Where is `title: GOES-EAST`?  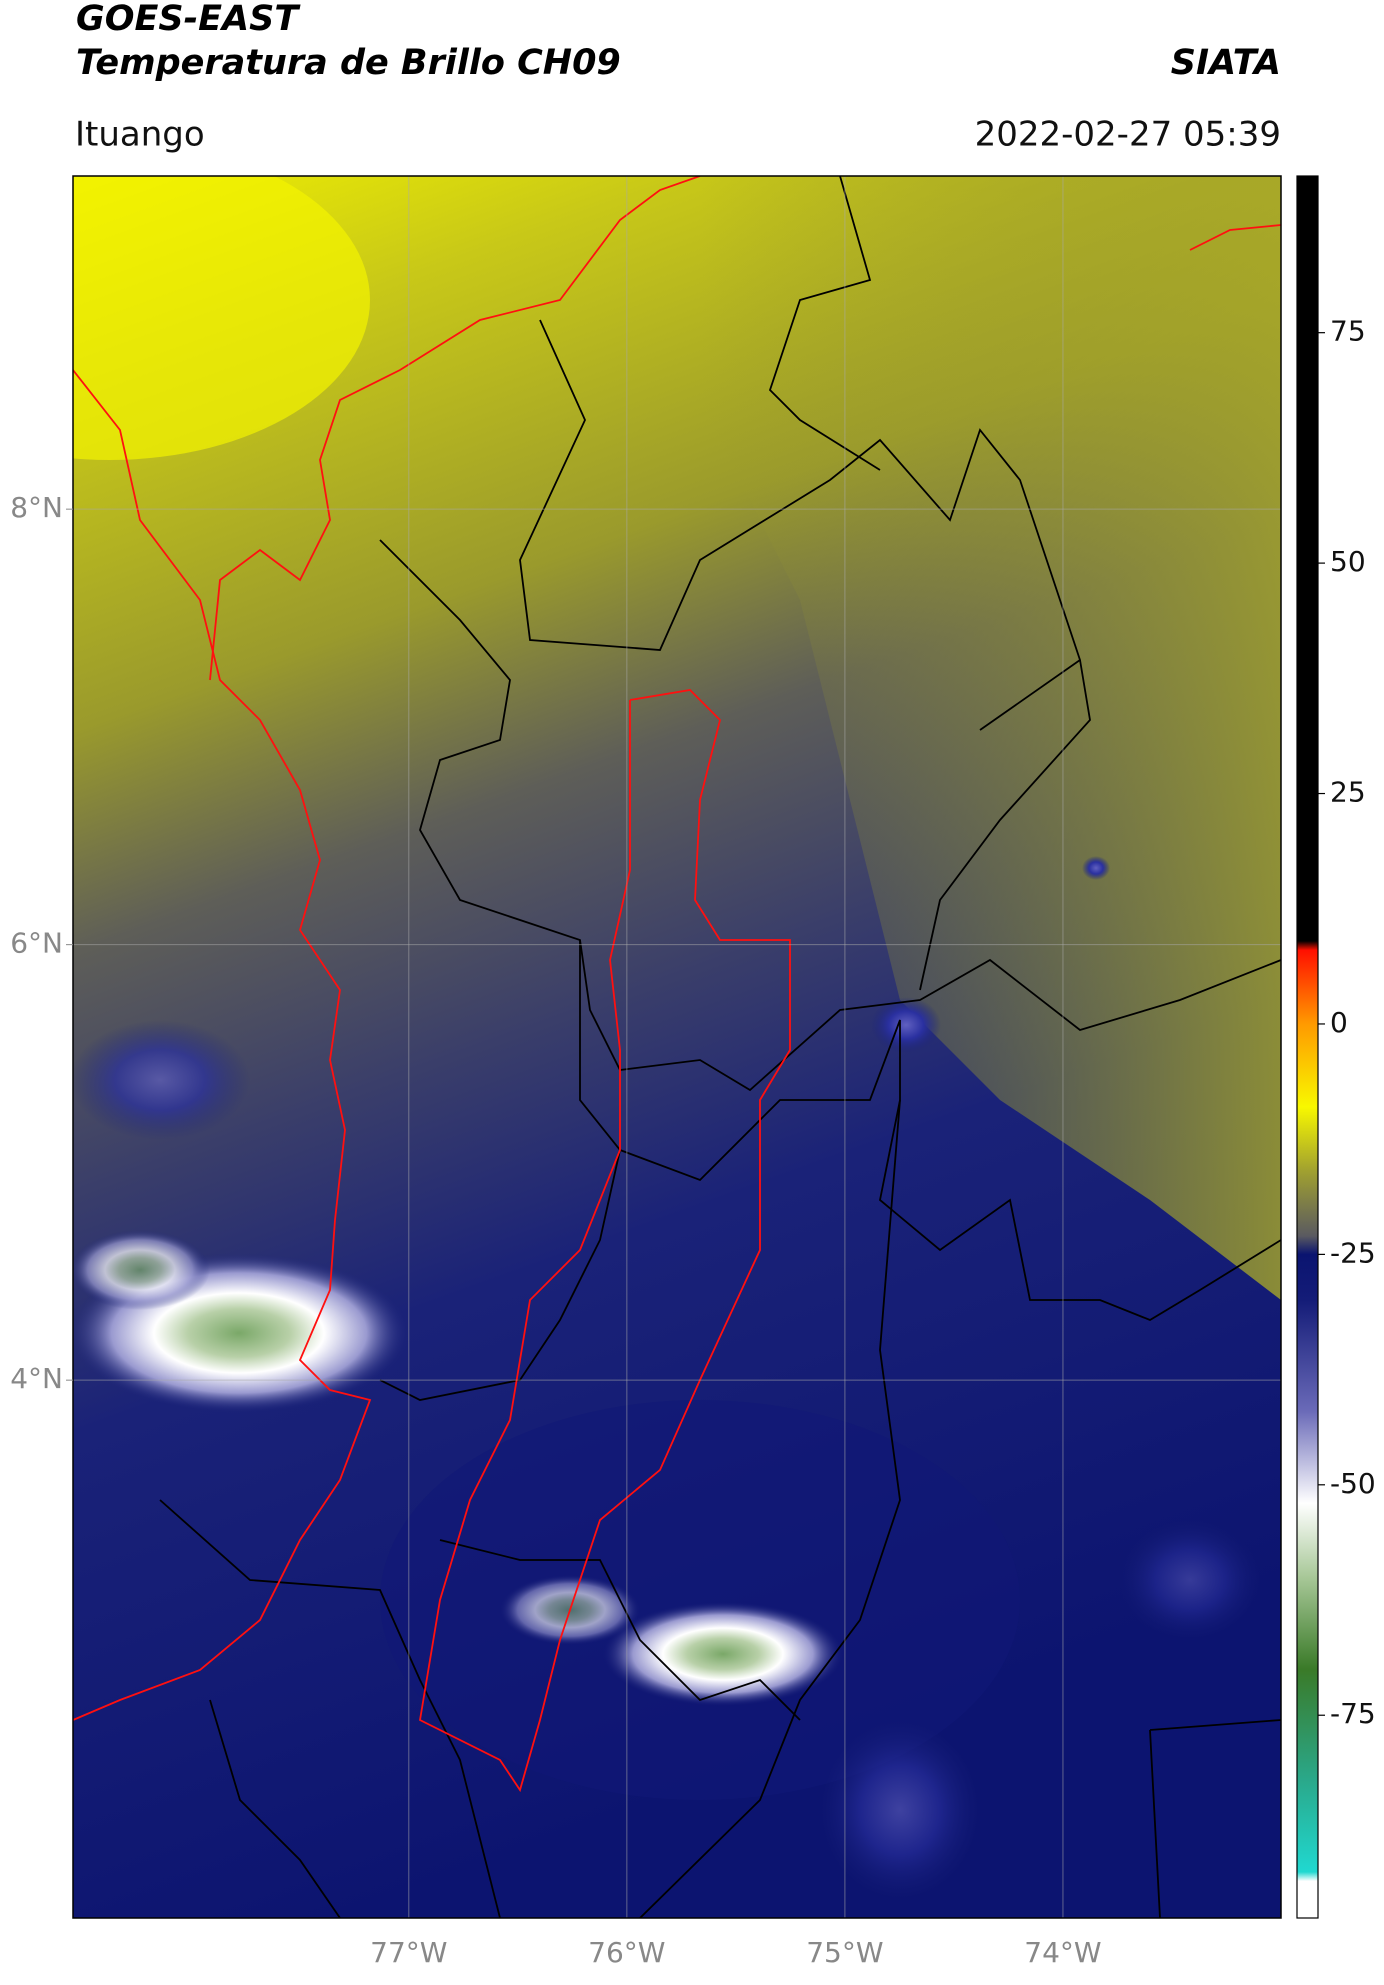
title: GOES-EAST is located at coordinates (188, 19).